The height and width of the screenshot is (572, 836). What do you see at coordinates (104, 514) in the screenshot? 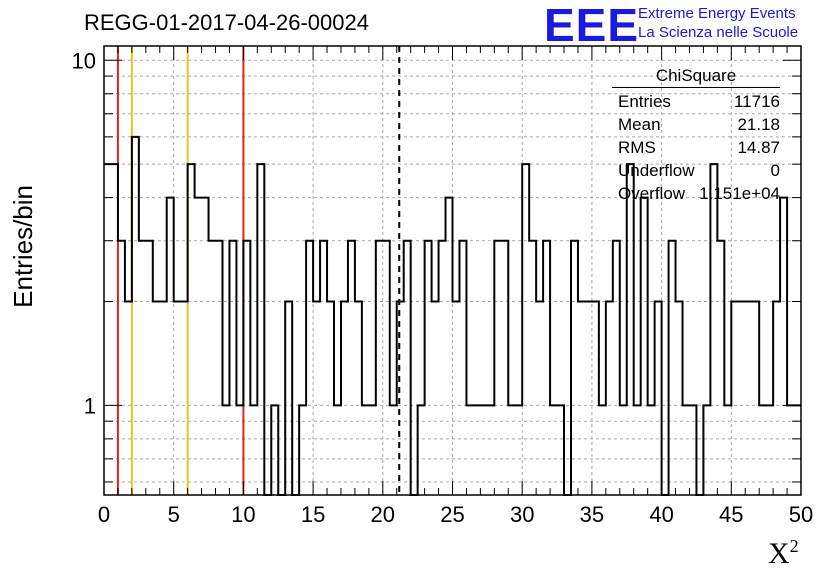
I see `x-tick-label: 0` at bounding box center [104, 514].